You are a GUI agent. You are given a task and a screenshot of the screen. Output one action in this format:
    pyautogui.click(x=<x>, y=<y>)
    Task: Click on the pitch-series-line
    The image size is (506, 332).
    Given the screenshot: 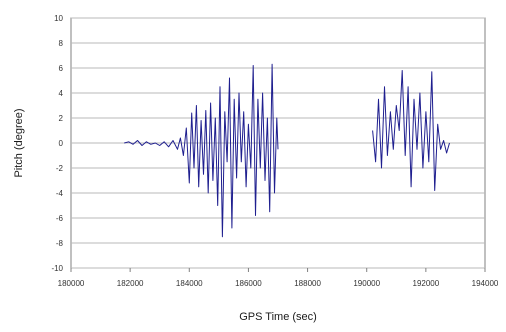 What is the action you would take?
    pyautogui.click(x=411, y=130)
    